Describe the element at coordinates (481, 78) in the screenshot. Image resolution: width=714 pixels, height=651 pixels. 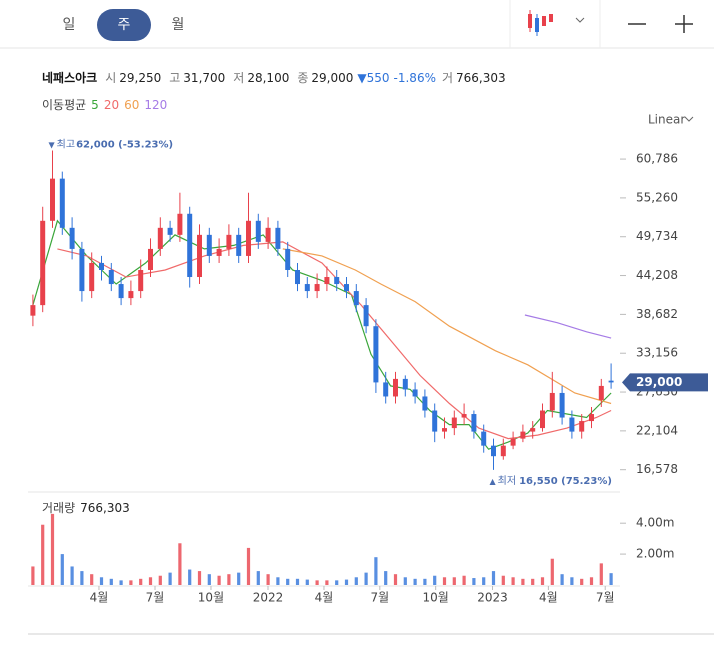
I see `quote-value: 766,303` at that location.